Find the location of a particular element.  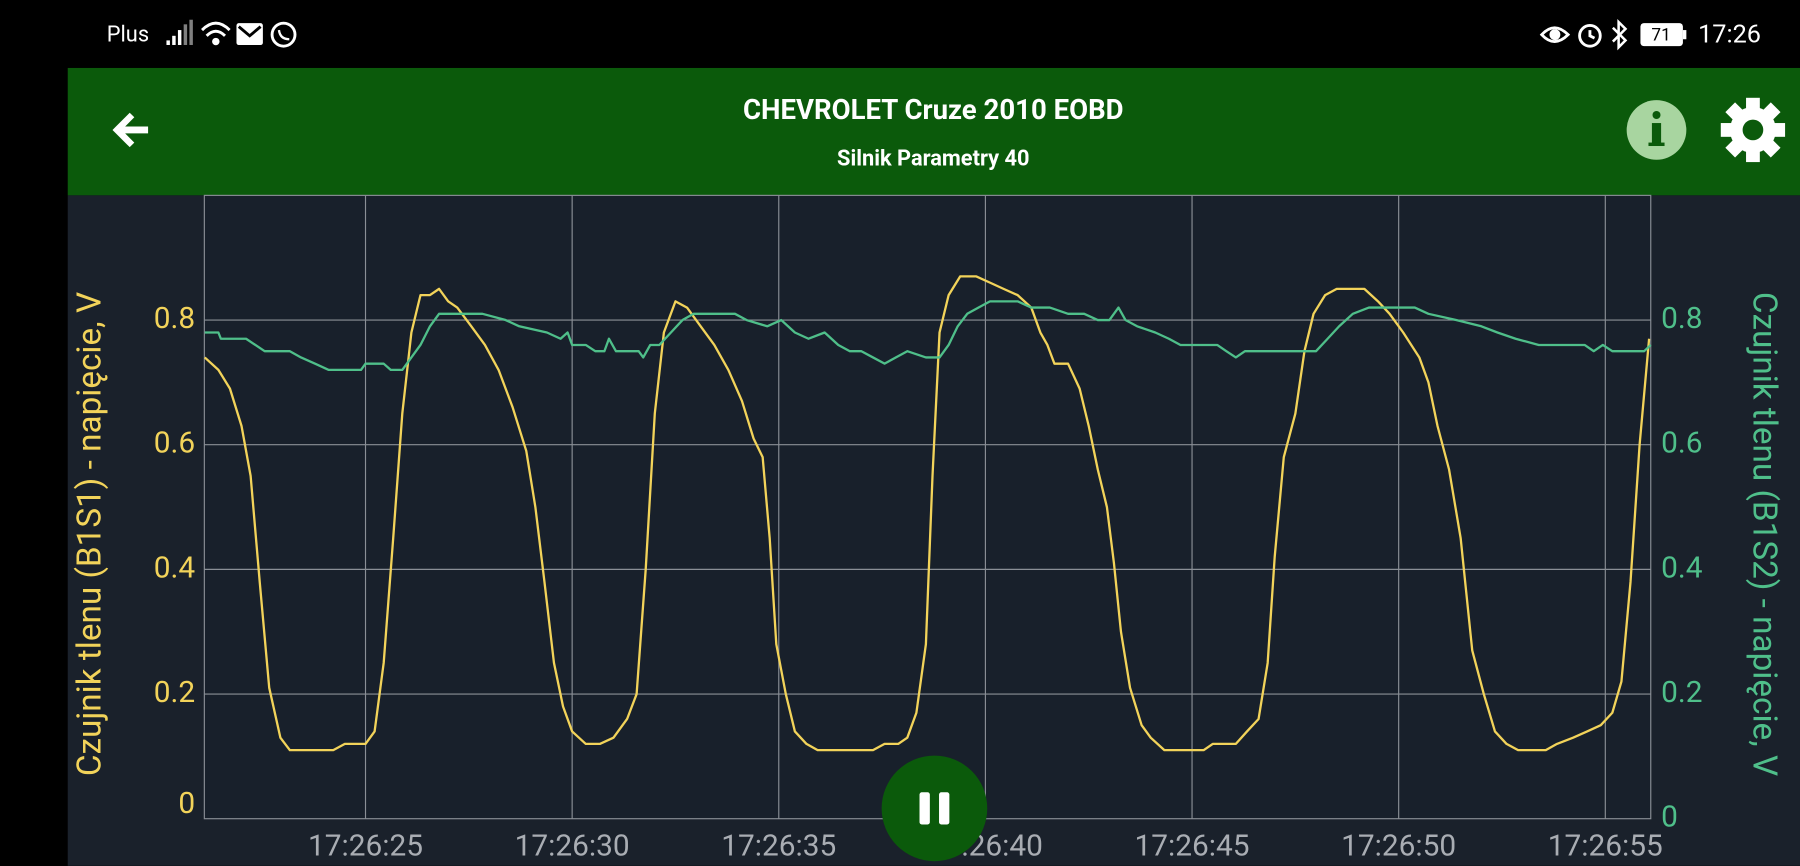

eye-icon is located at coordinates (1555, 34).